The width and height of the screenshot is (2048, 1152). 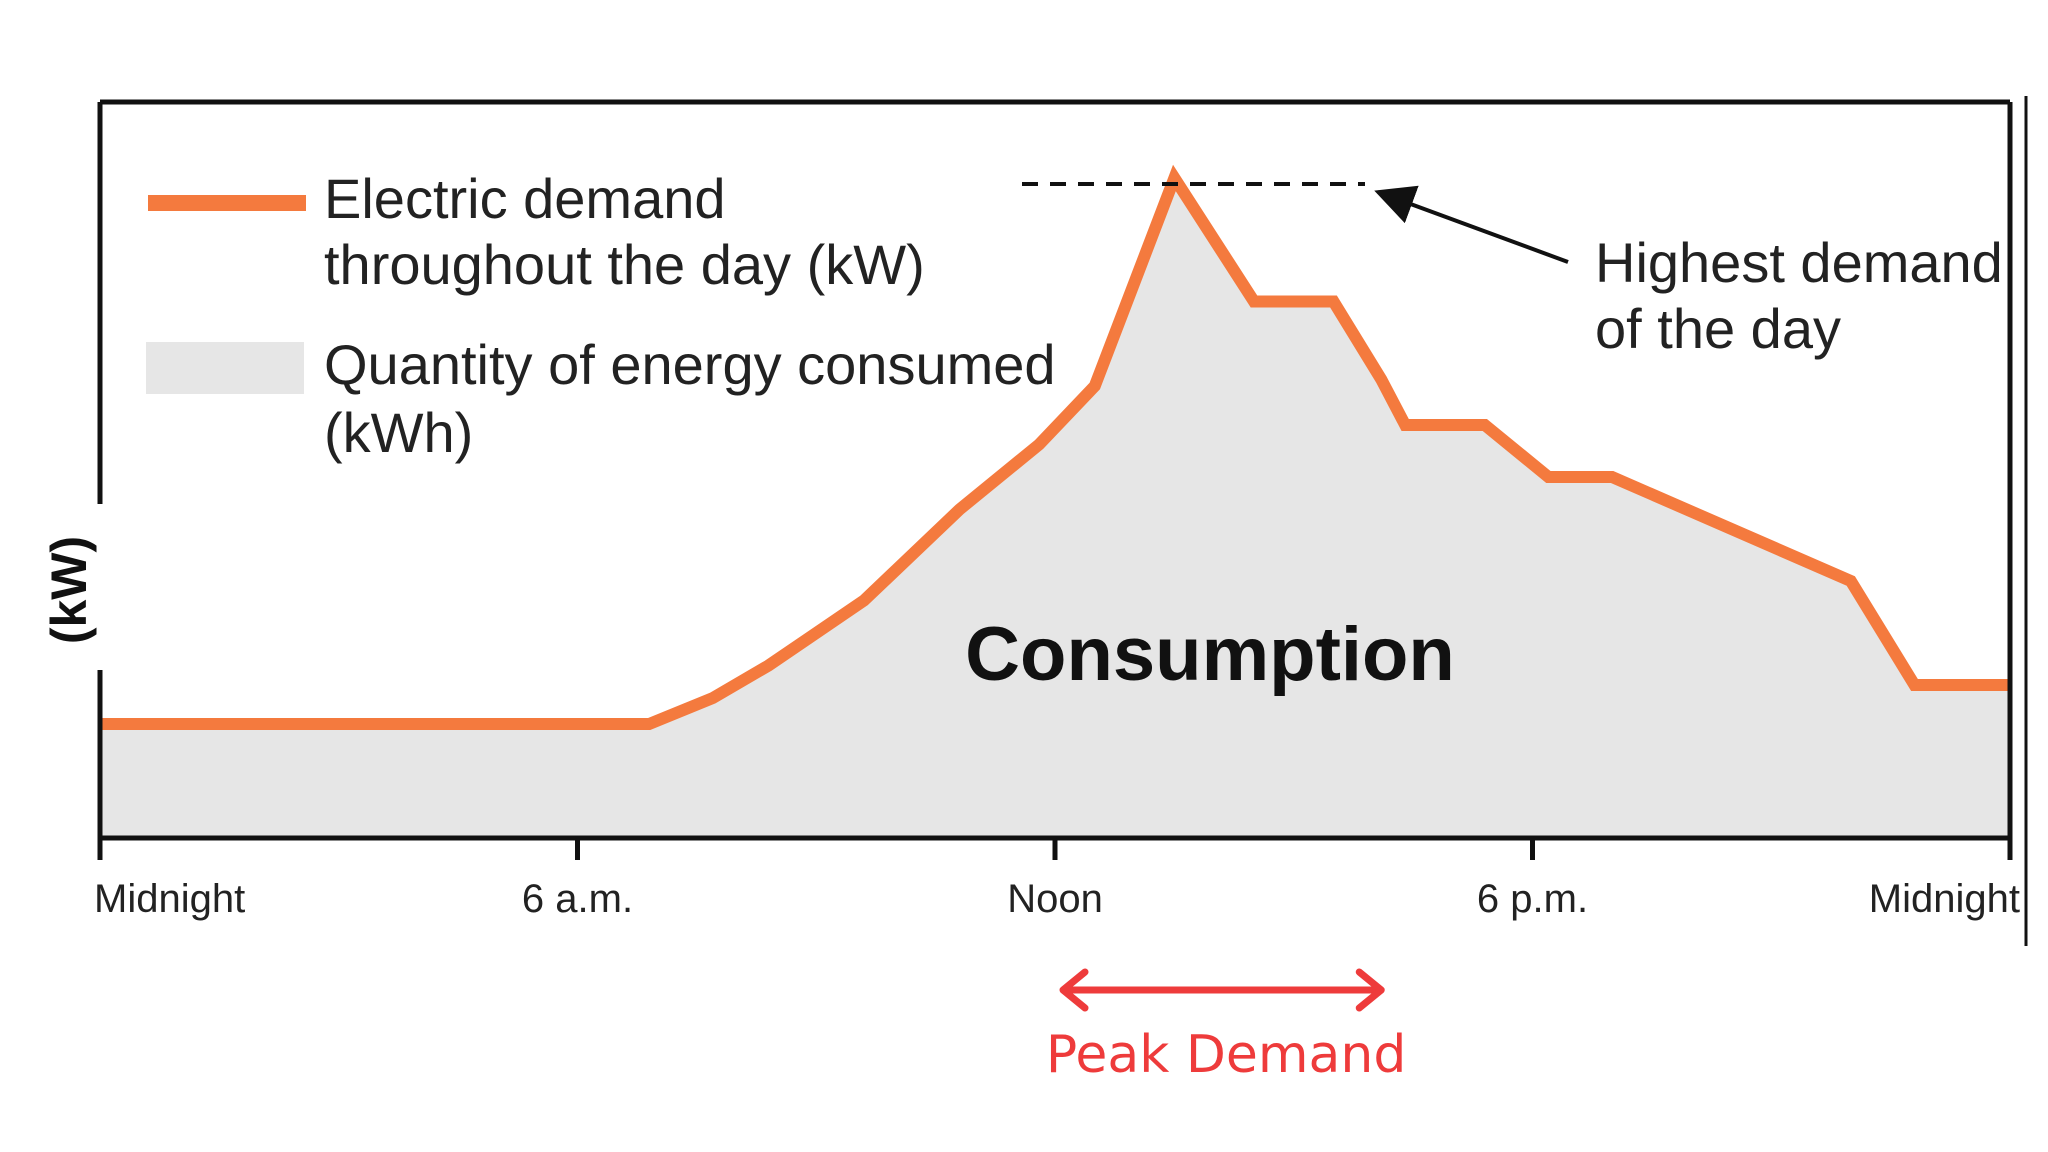 What do you see at coordinates (1718, 328) in the screenshot?
I see `peak-annotation-line-2: of the day` at bounding box center [1718, 328].